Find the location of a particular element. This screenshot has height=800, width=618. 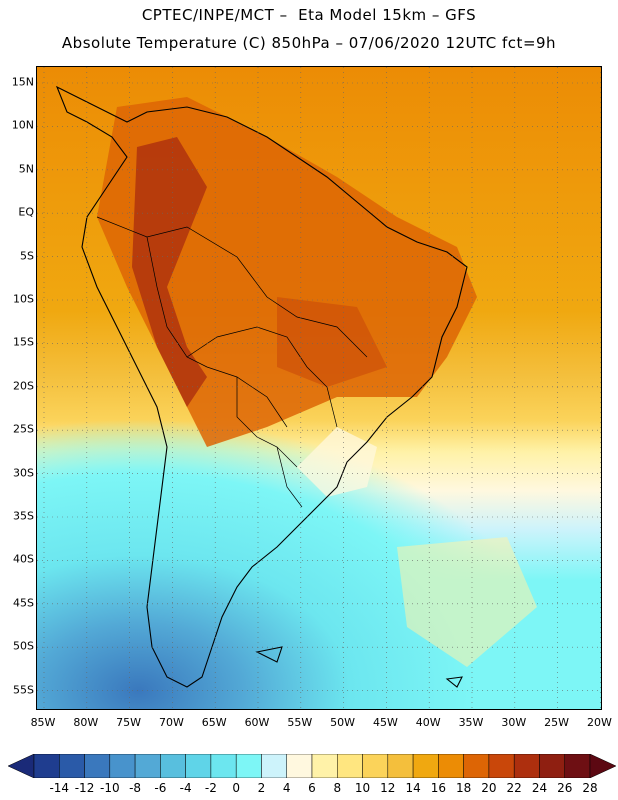

lat-label-15n: 15N is located at coordinates (22, 82).